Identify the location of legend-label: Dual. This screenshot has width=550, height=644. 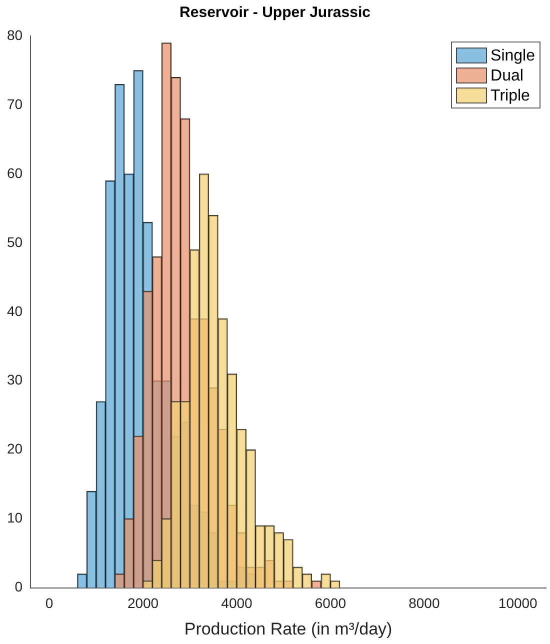
(507, 75).